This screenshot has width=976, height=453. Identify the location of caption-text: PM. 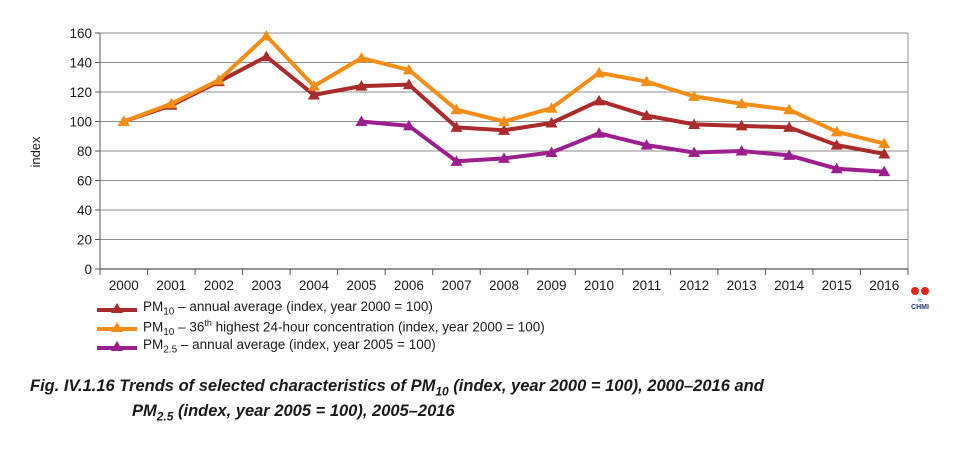
(144, 411).